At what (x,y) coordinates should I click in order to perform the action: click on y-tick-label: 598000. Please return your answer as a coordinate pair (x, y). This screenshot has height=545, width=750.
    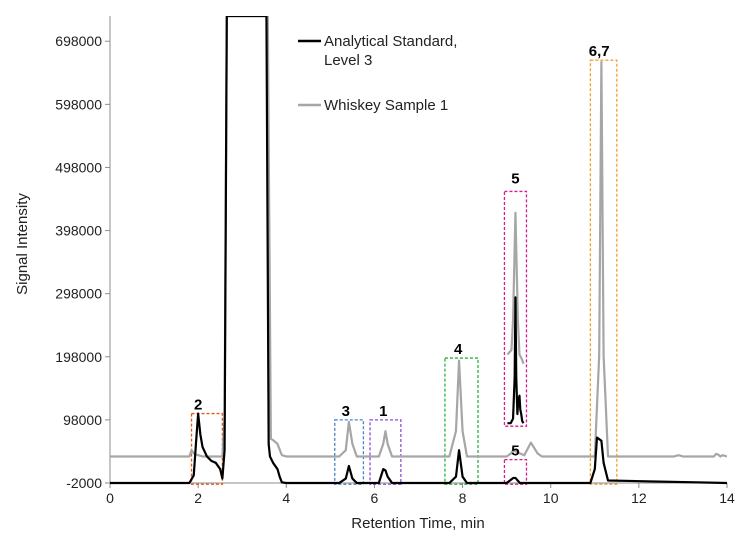
    Looking at the image, I should click on (78, 104).